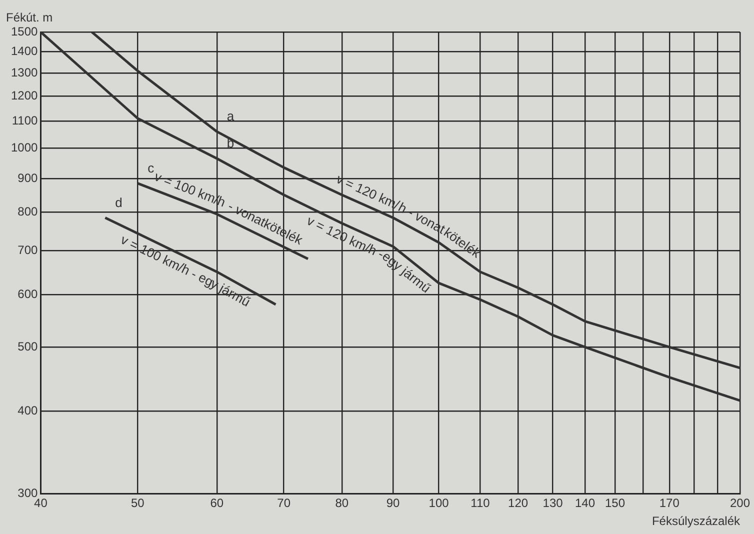 Image resolution: width=754 pixels, height=534 pixels. I want to click on y-tick-label: 900, so click(28, 177).